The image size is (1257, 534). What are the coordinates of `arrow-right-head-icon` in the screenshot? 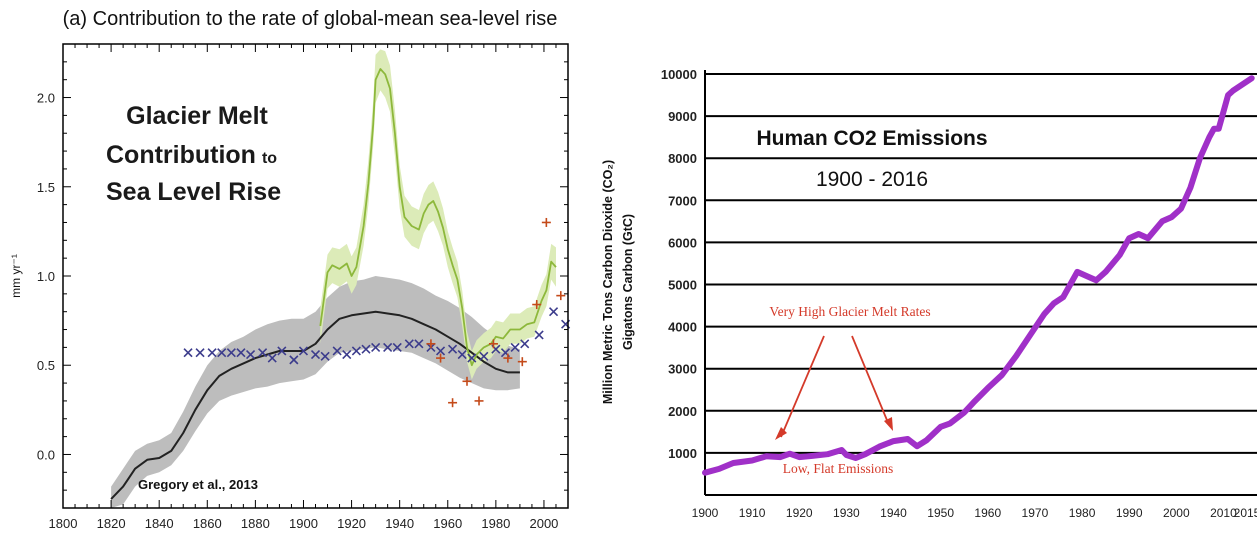 It's located at (888, 424).